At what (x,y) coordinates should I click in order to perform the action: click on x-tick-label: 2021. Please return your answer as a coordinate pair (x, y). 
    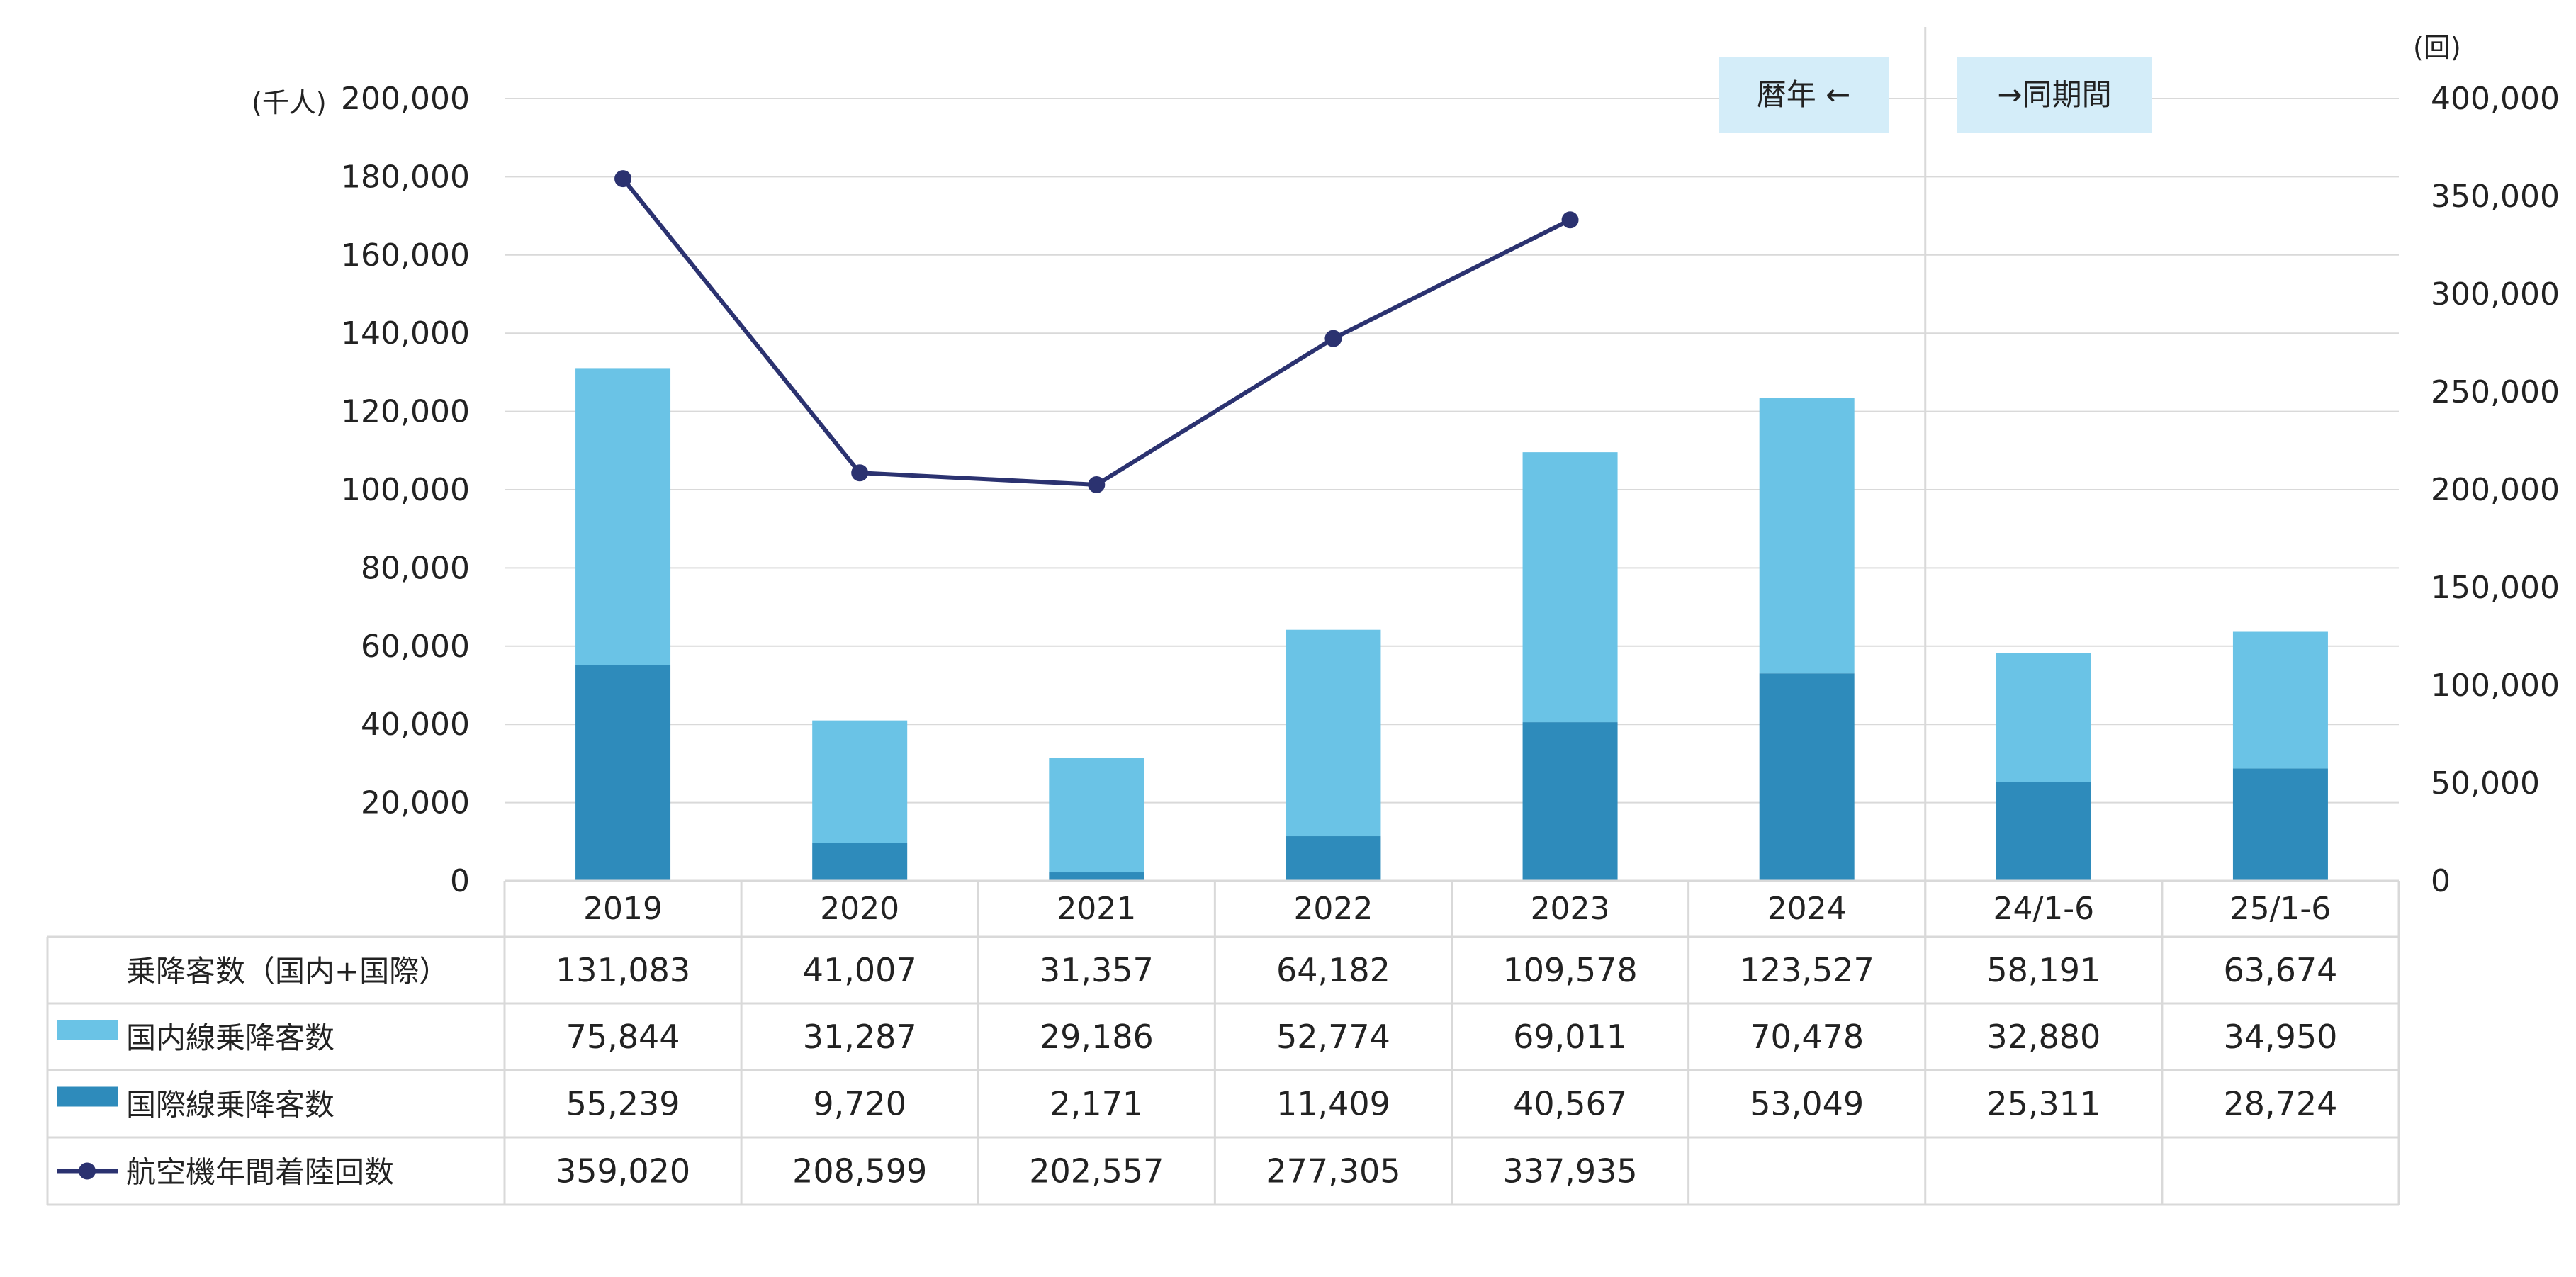
    Looking at the image, I should click on (1096, 909).